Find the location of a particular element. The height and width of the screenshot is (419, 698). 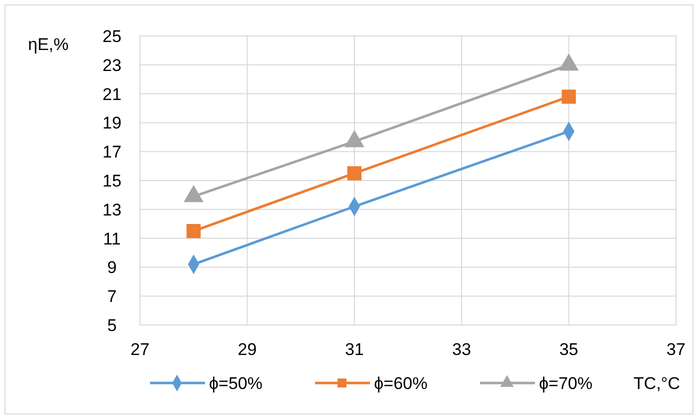

y-tick-label: 21 is located at coordinates (112, 94).